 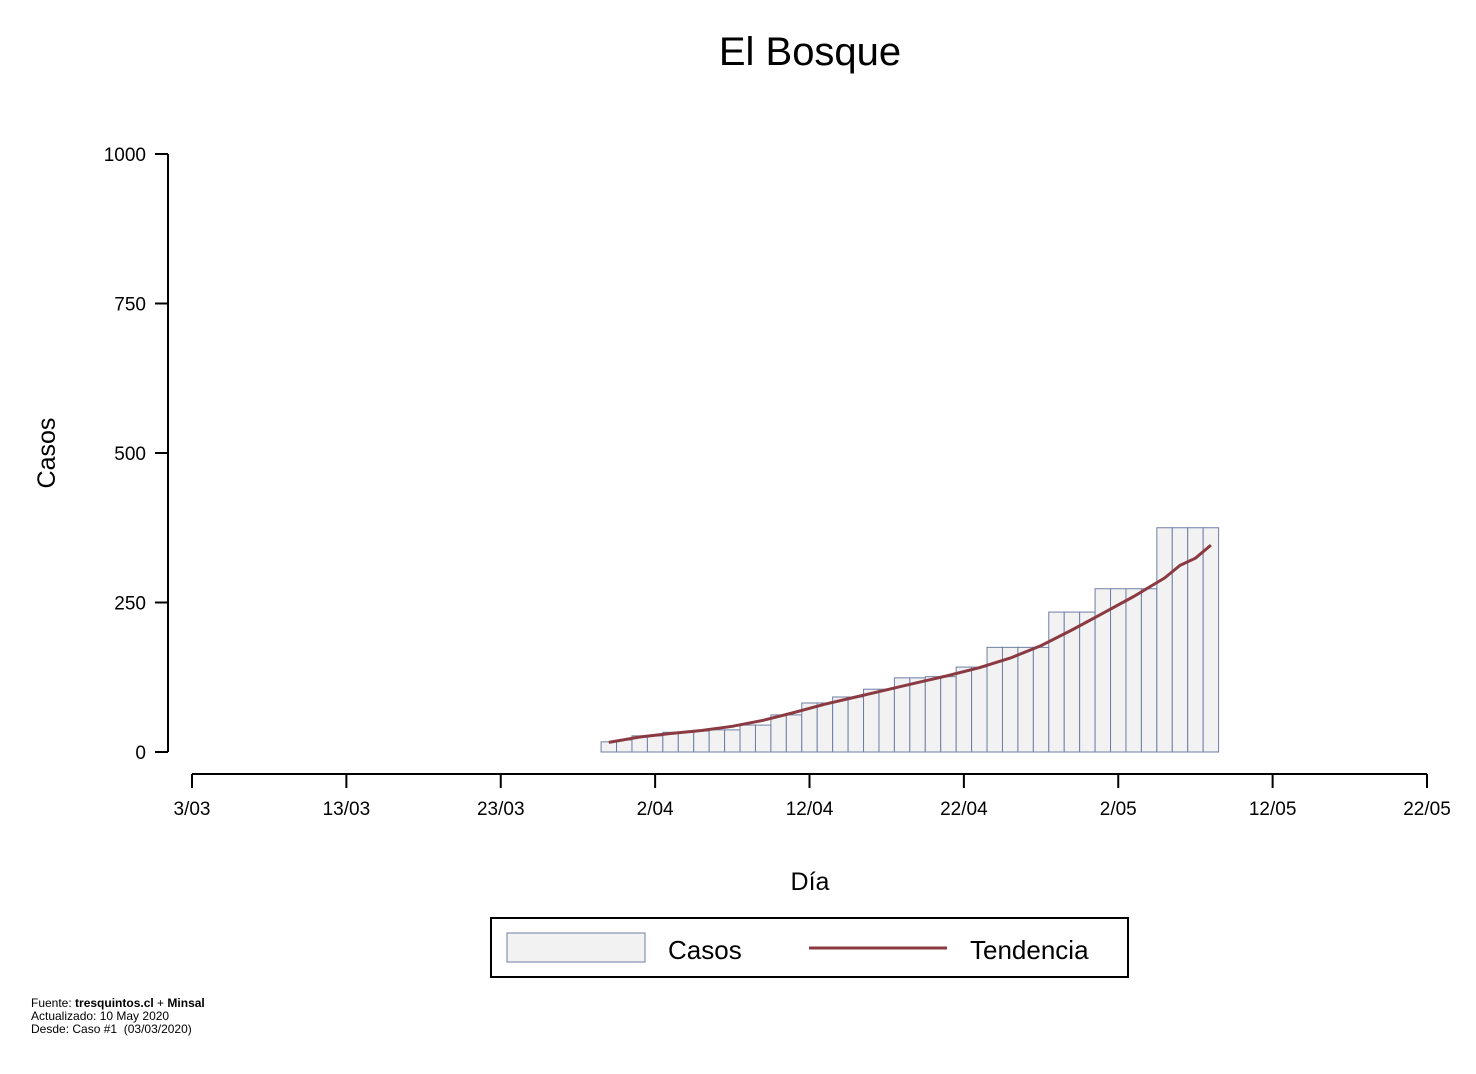 What do you see at coordinates (192, 809) in the screenshot?
I see `x-tick-label: 3/03` at bounding box center [192, 809].